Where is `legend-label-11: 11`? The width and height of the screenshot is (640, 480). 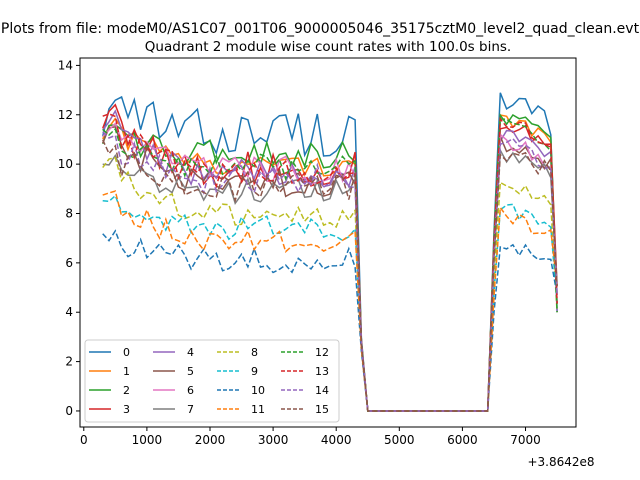
legend-label-11: 11 is located at coordinates (258, 409).